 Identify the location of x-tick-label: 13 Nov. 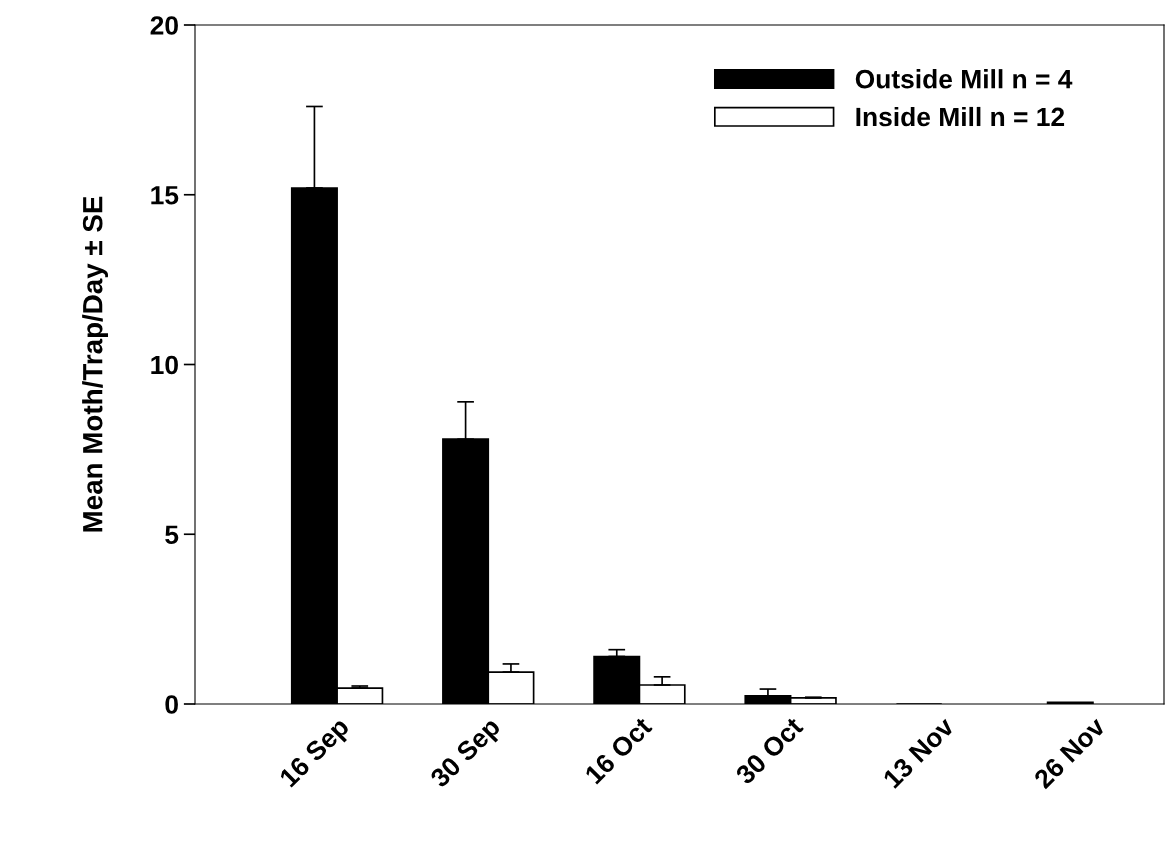
(919, 752).